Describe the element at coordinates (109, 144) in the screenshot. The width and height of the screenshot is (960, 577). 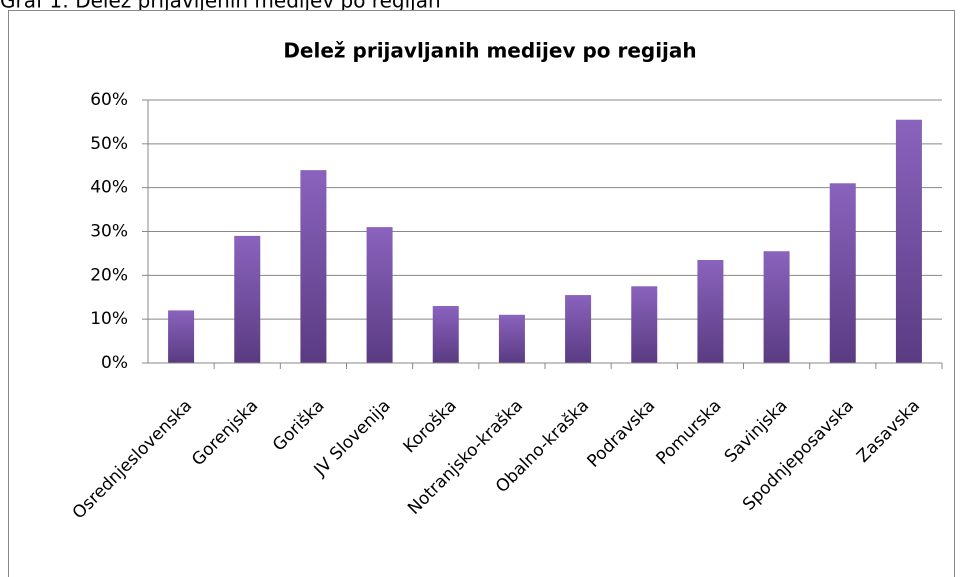
I see `y-tick-label: 50%` at that location.